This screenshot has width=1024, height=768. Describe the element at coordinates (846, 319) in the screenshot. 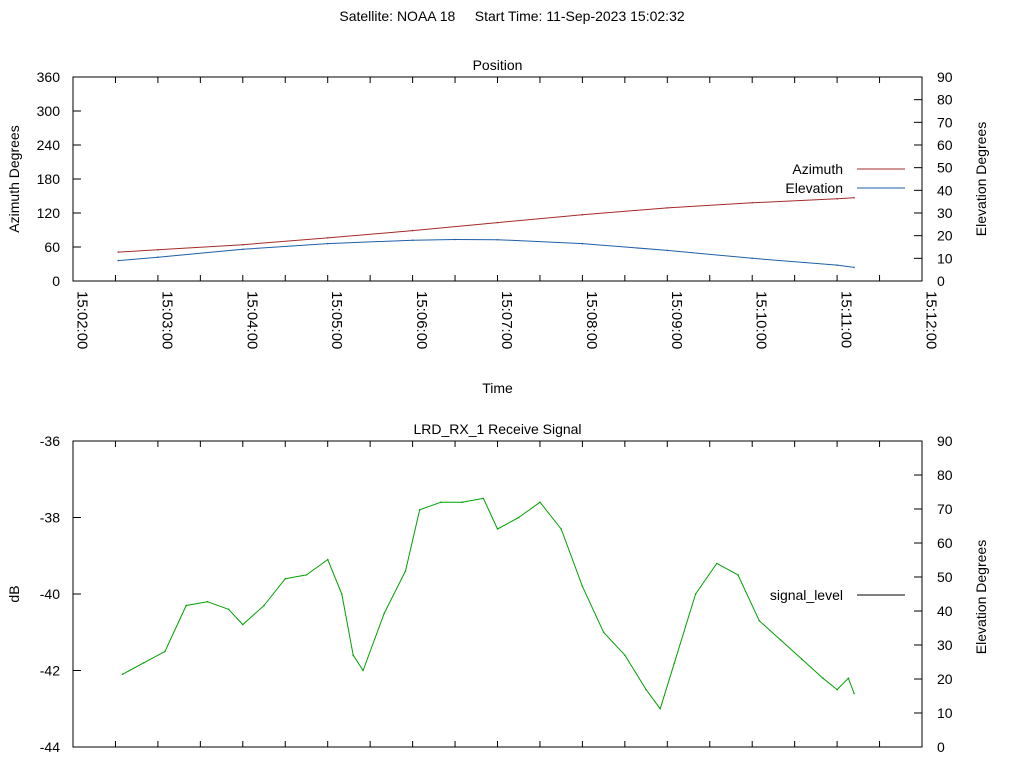

I see `chart1-x-tick-label: 15:11:00` at that location.